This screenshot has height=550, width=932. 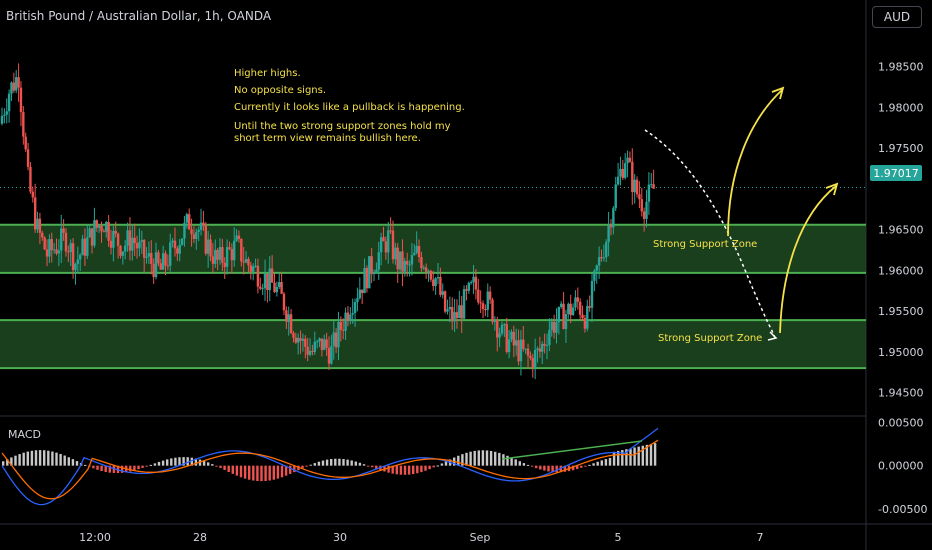 What do you see at coordinates (901, 230) in the screenshot?
I see `price-tick-label: 1.96500` at bounding box center [901, 230].